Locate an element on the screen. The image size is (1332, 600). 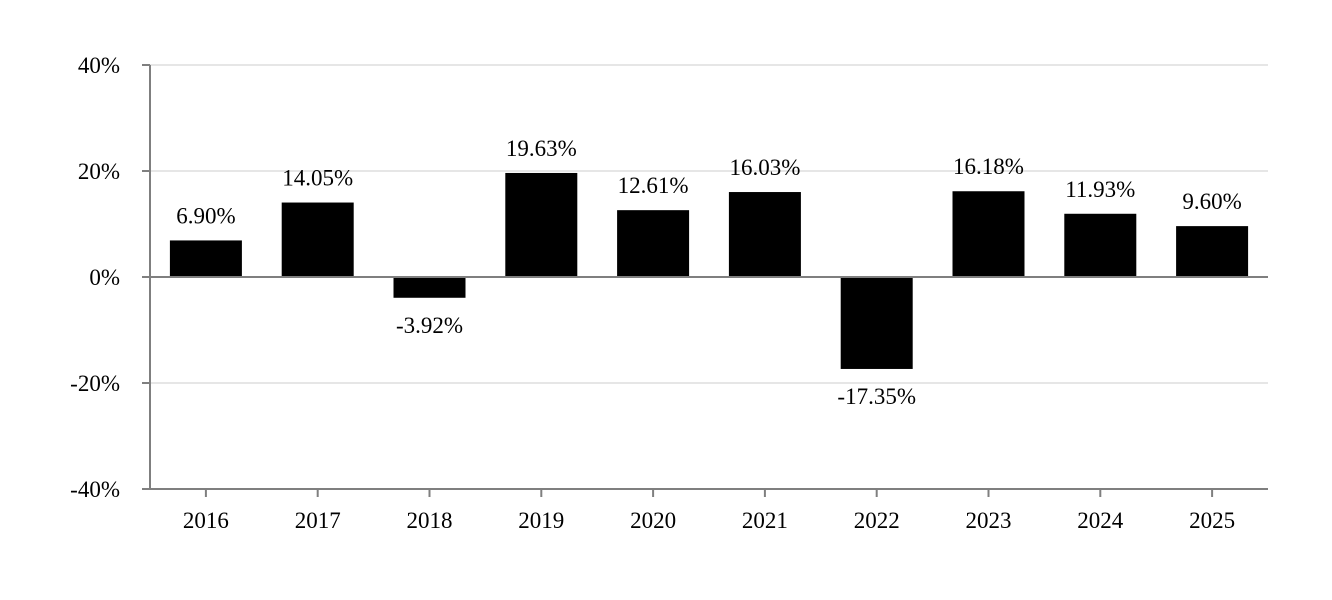
x-tick-label: 2016 is located at coordinates (206, 520).